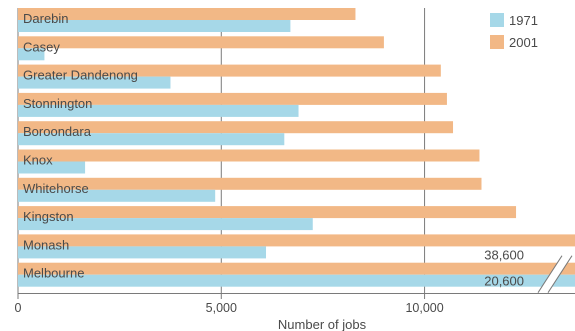 This screenshot has width=575, height=331. I want to click on legend-label-1971: 1971, so click(523, 20).